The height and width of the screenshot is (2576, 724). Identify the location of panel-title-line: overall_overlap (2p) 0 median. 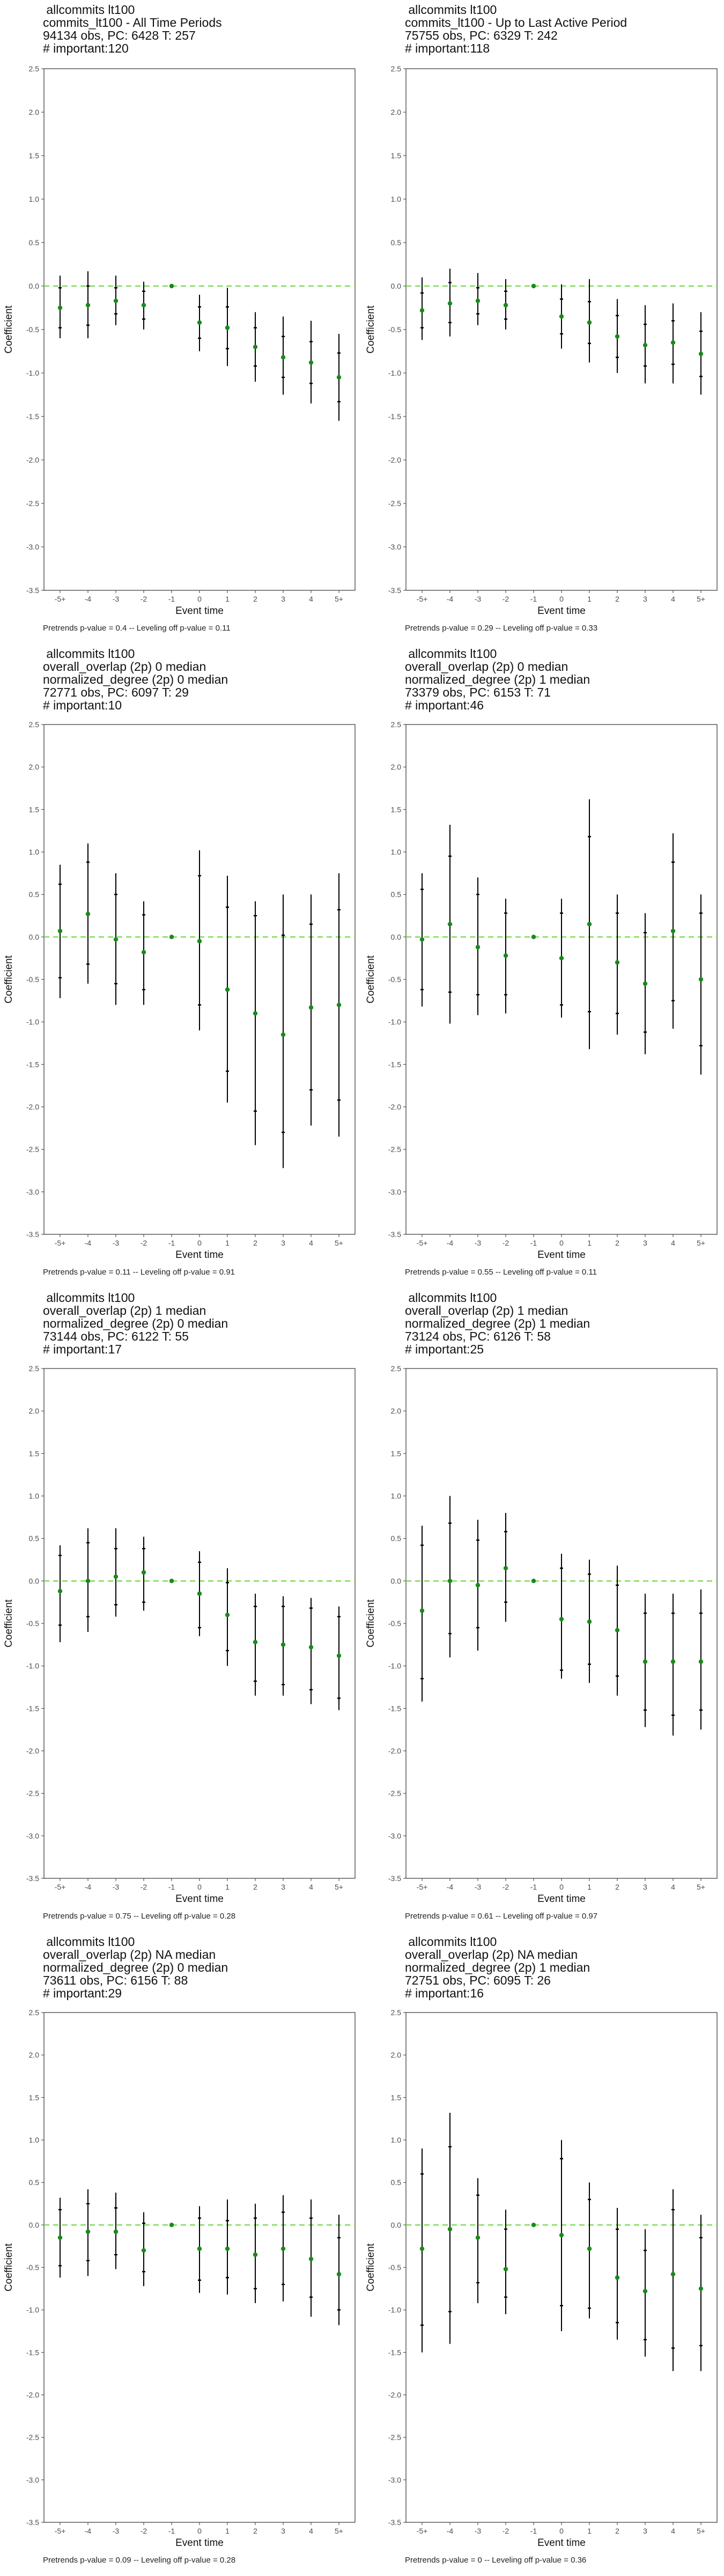
(124, 667).